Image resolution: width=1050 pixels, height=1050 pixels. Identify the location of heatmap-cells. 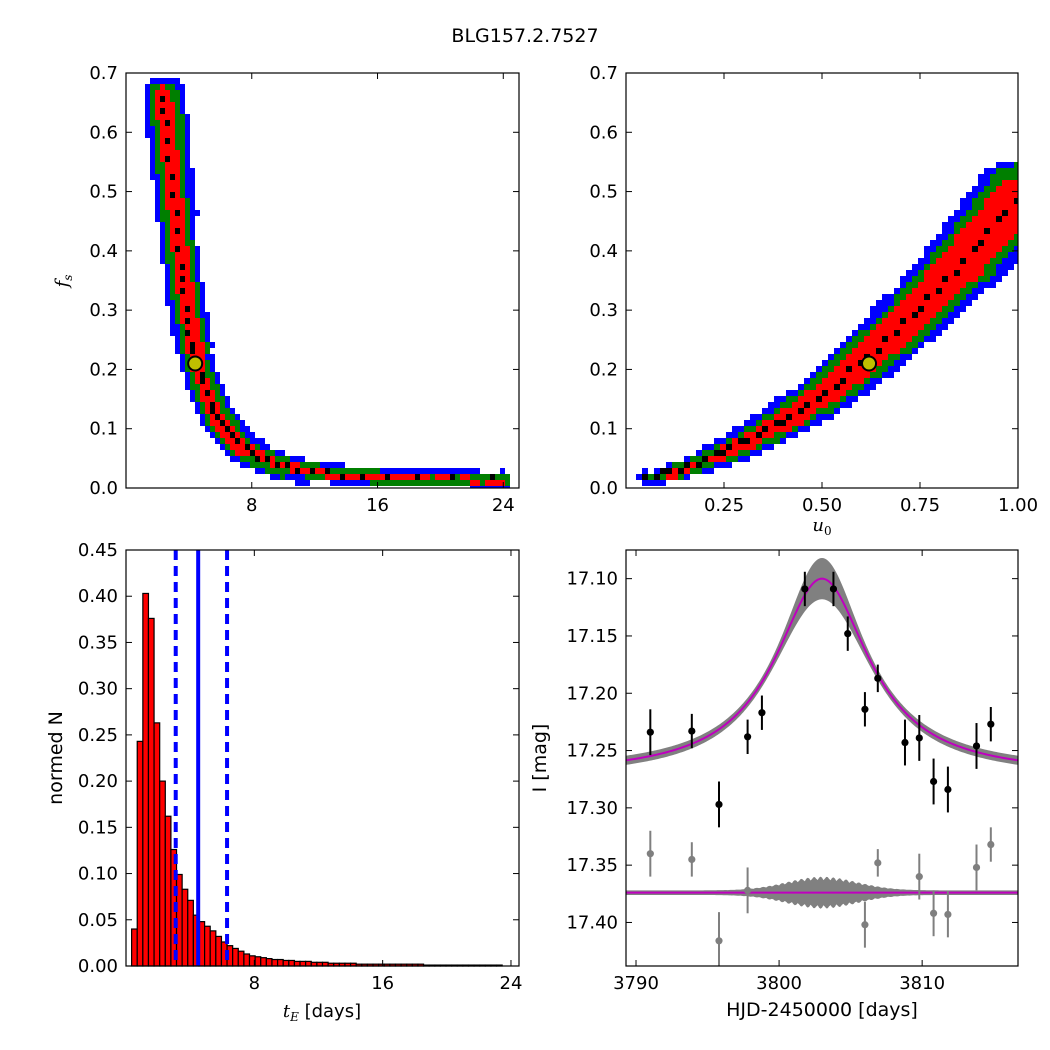
(843, 324).